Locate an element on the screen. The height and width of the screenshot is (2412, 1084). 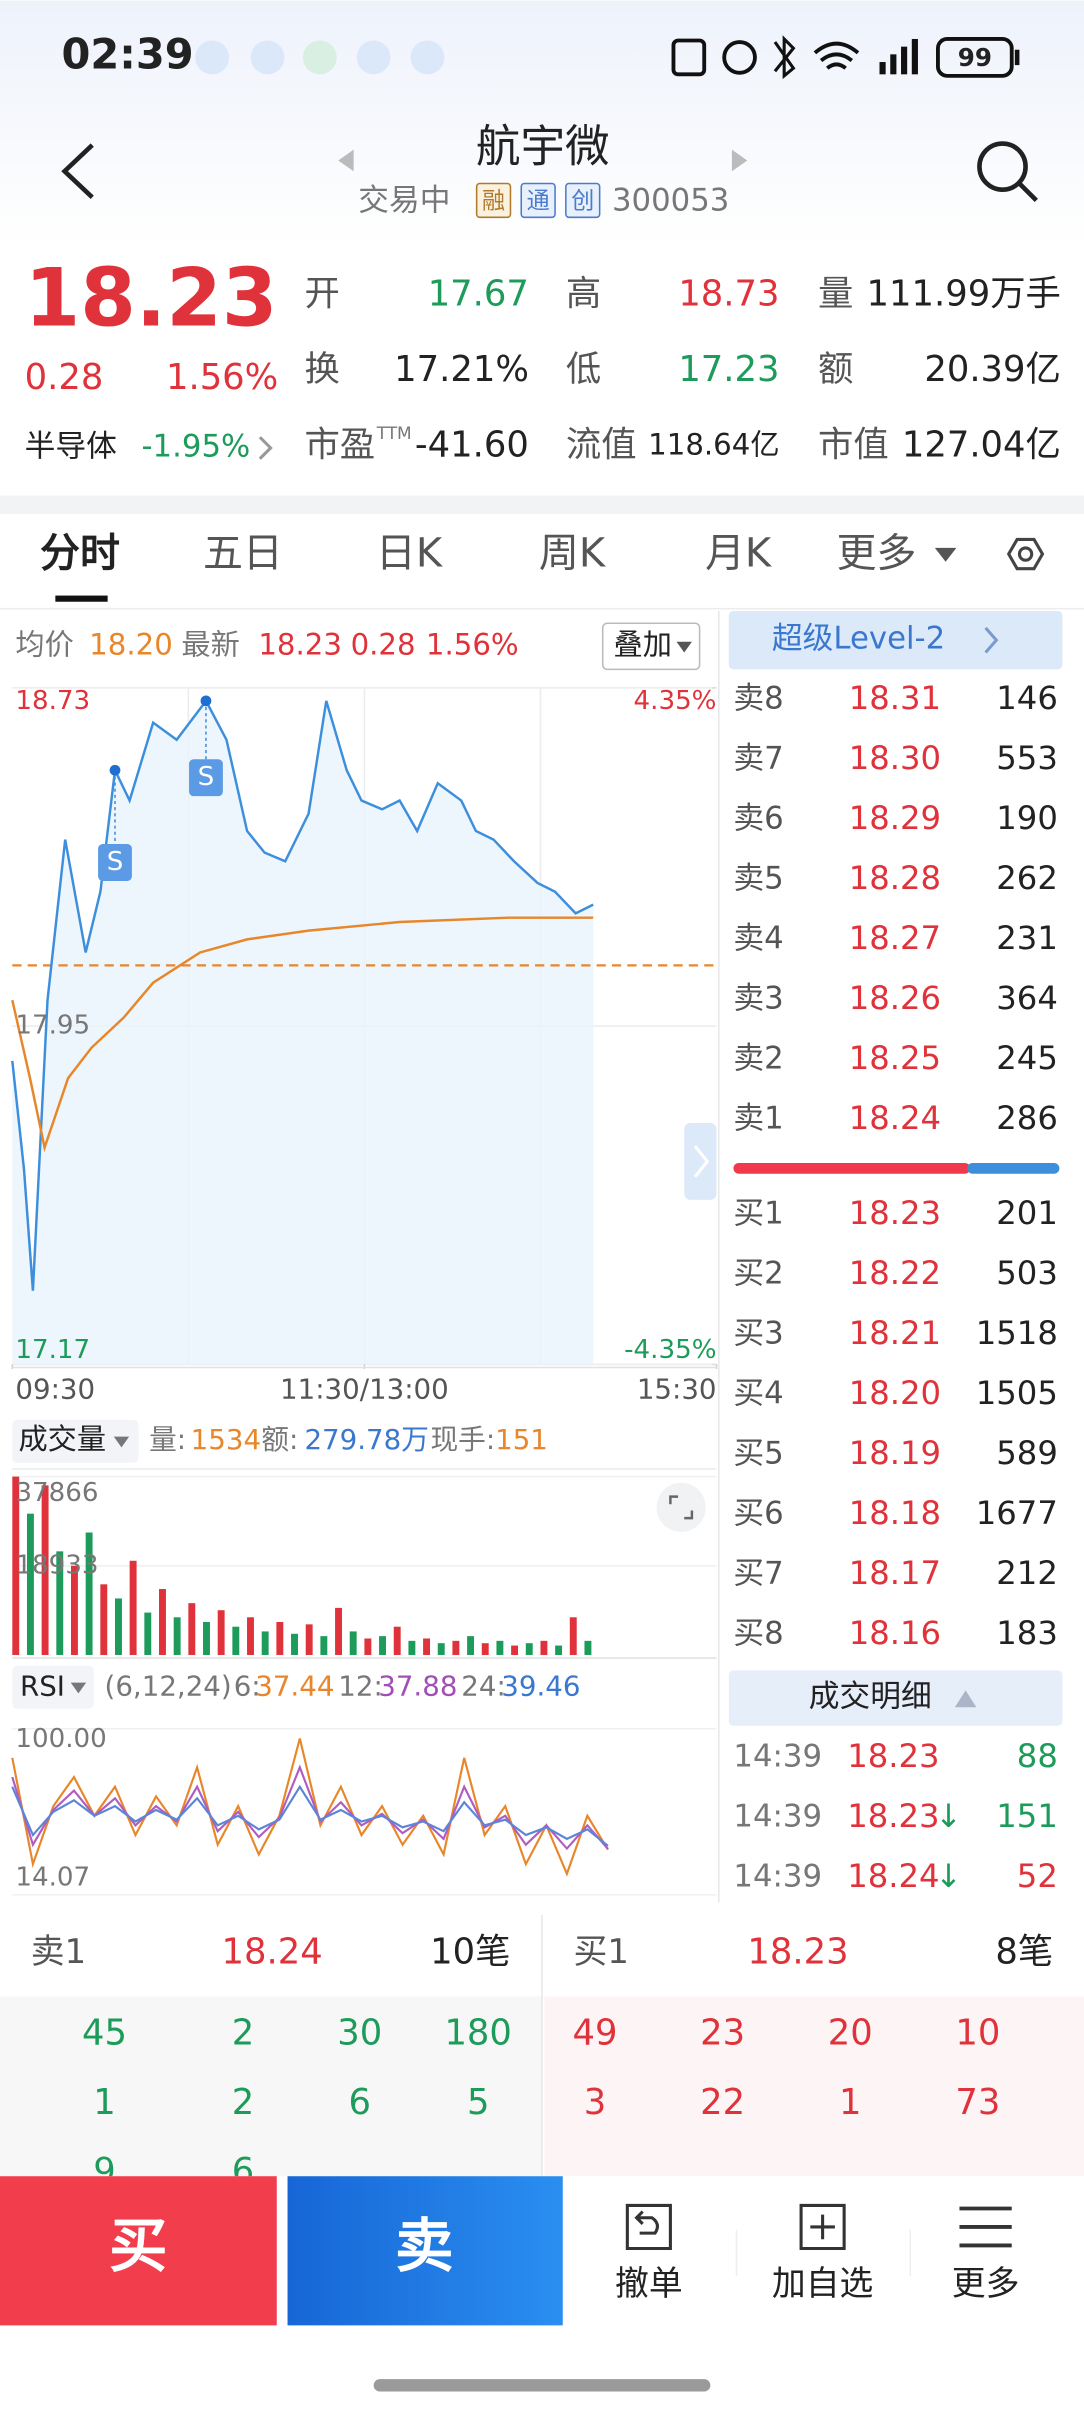
sell-label: 卖 is located at coordinates (424, 2246).